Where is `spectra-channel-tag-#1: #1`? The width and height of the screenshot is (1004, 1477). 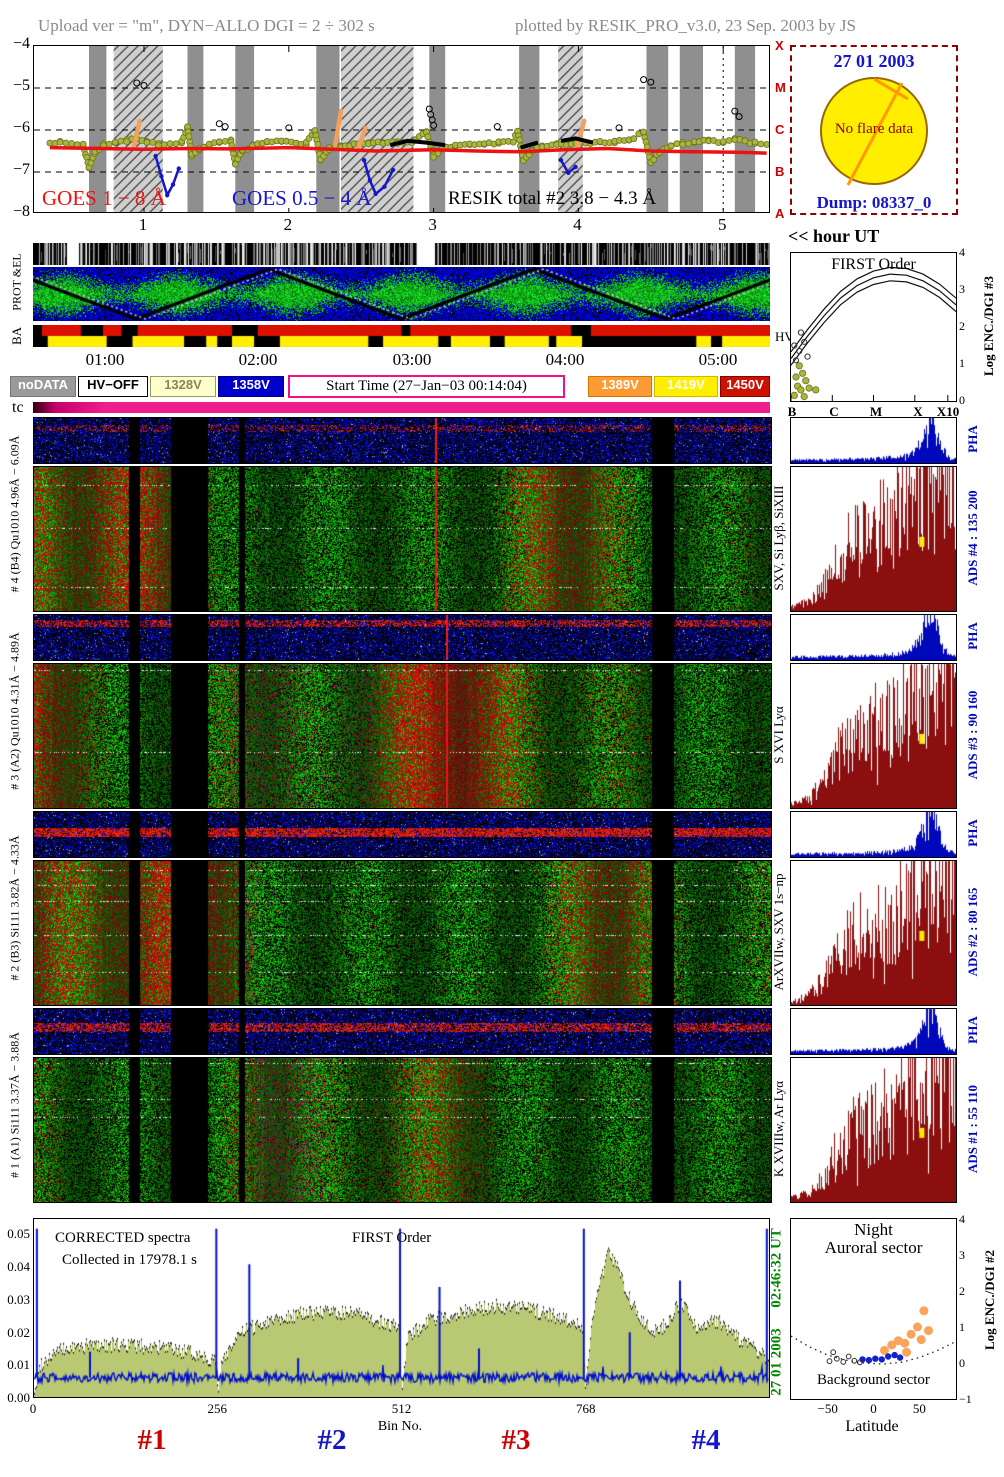
spectra-channel-tag-#1: #1 is located at coordinates (152, 1440).